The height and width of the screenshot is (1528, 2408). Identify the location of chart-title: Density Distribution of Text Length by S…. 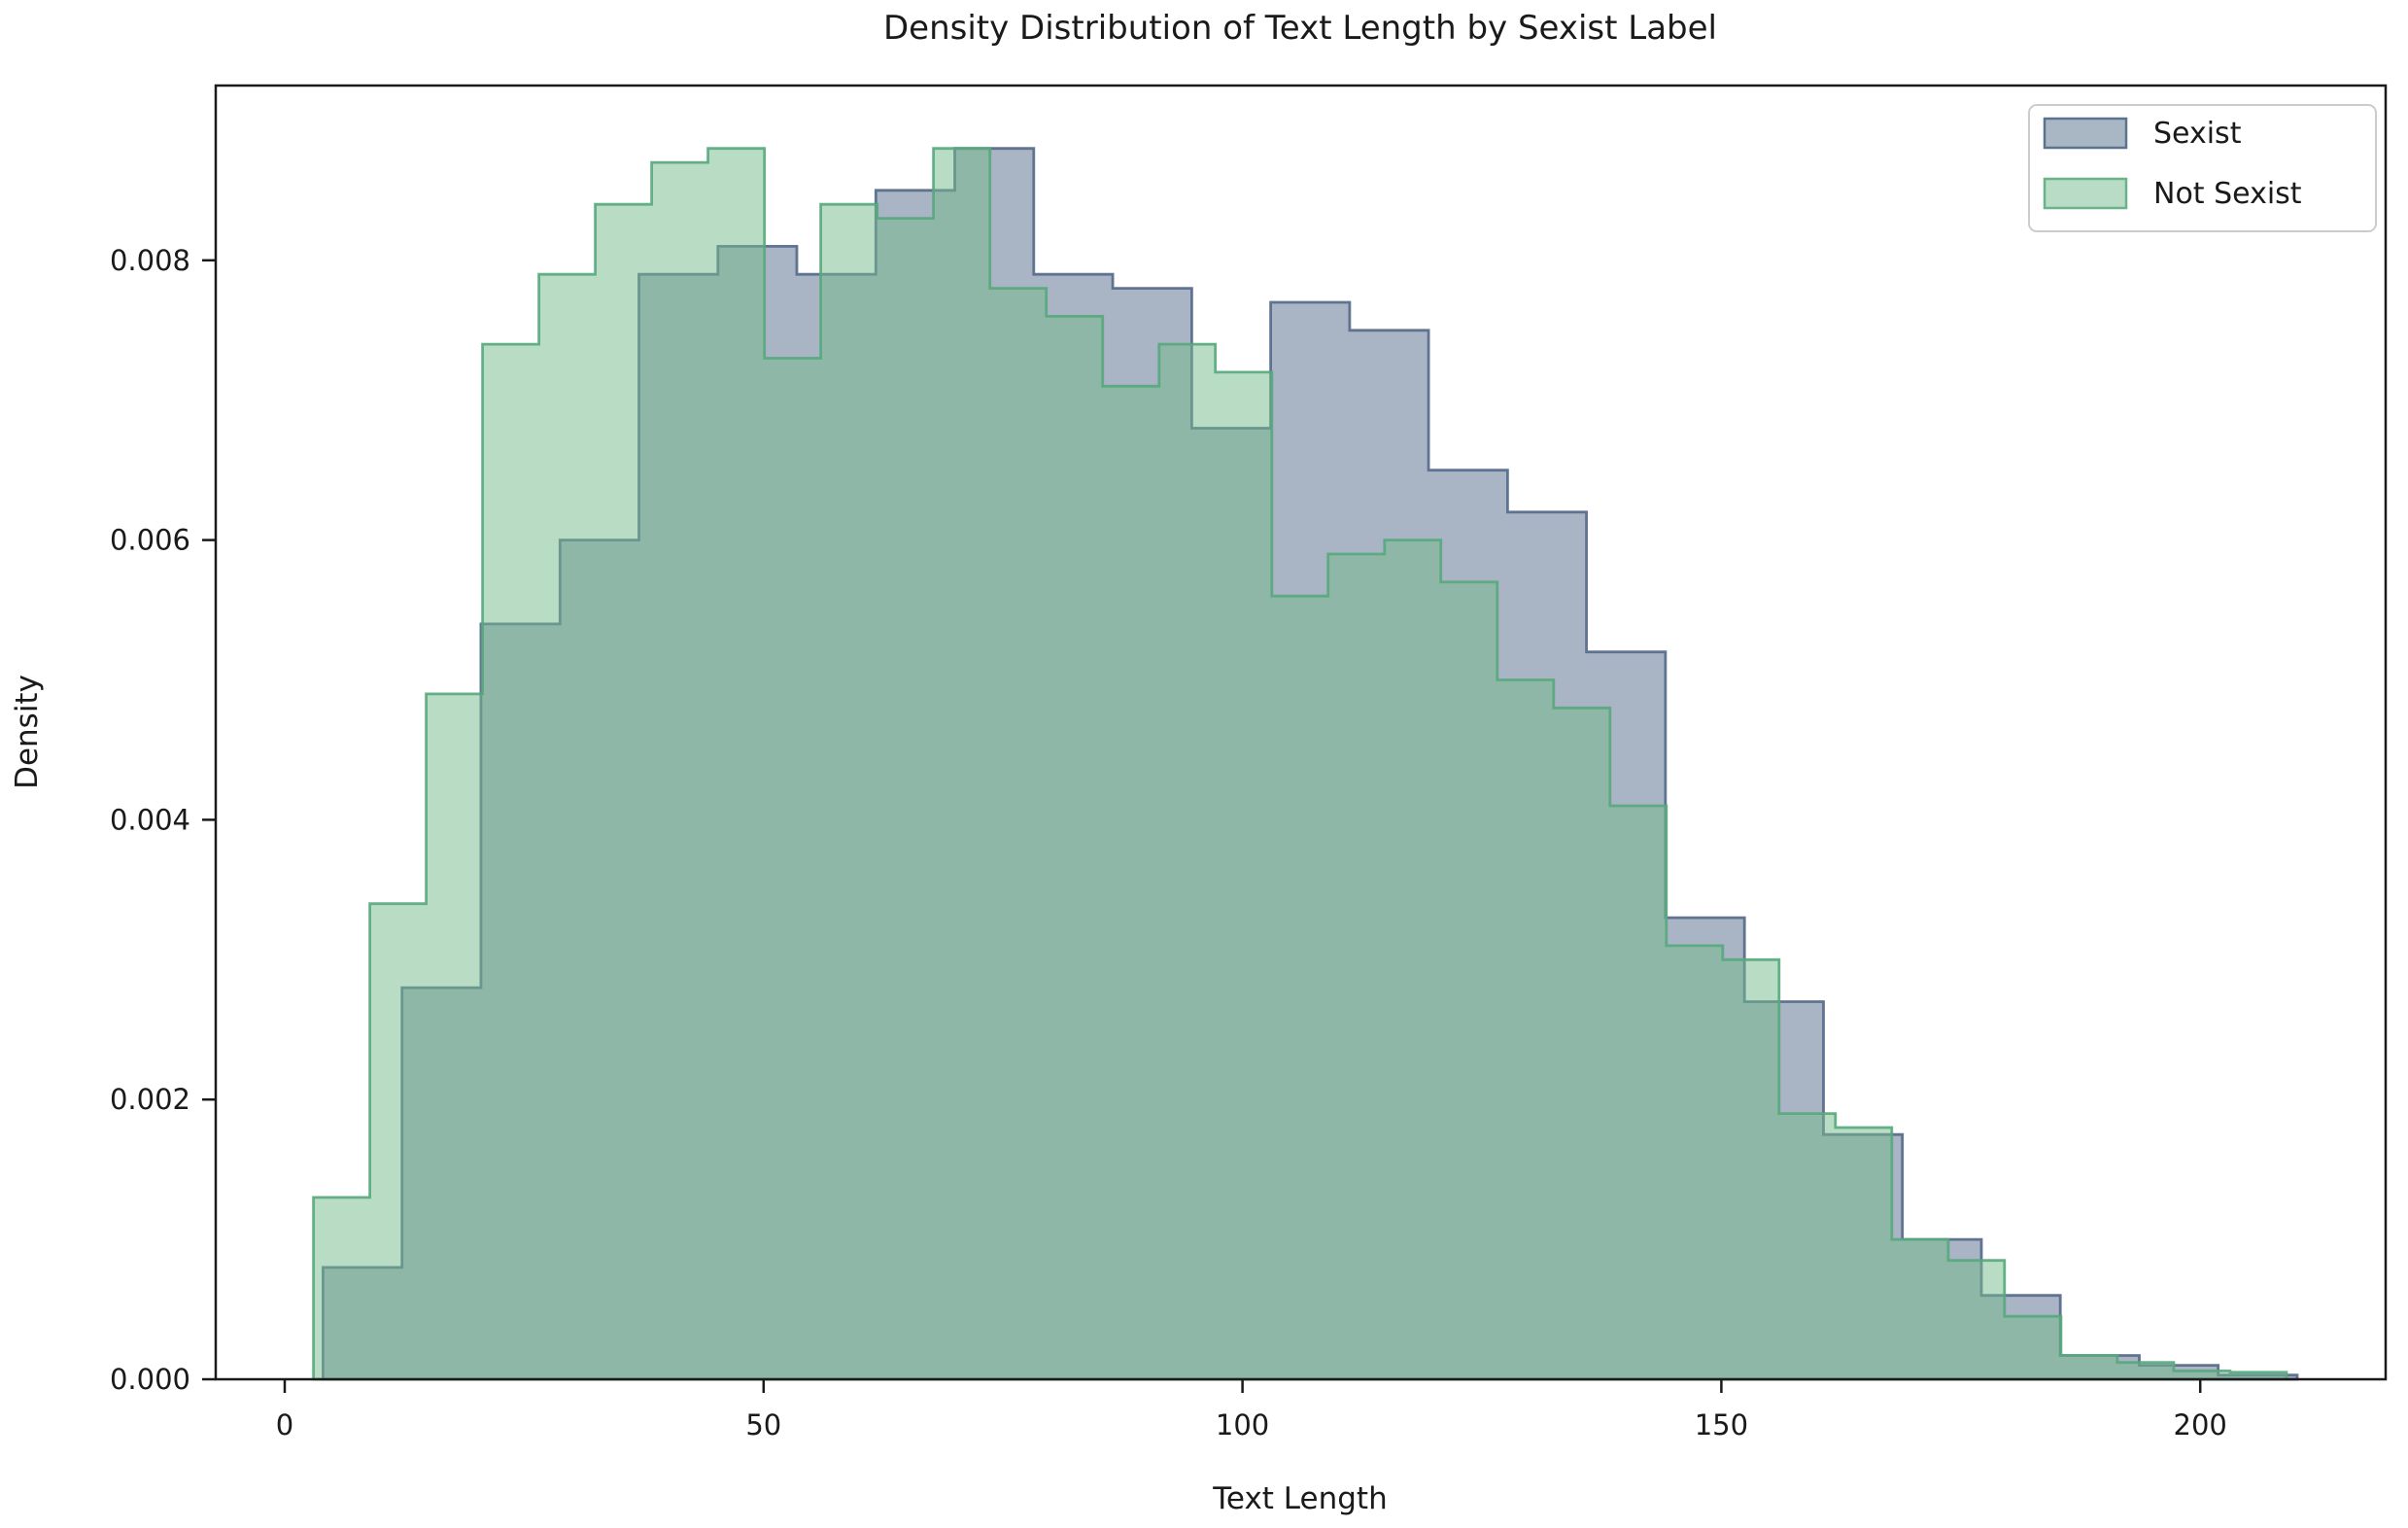
(1300, 29).